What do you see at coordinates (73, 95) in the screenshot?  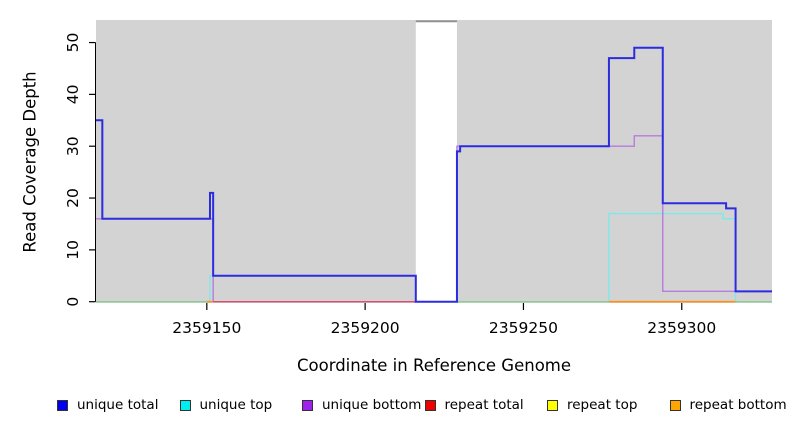 I see `y-tick-label: 40` at bounding box center [73, 95].